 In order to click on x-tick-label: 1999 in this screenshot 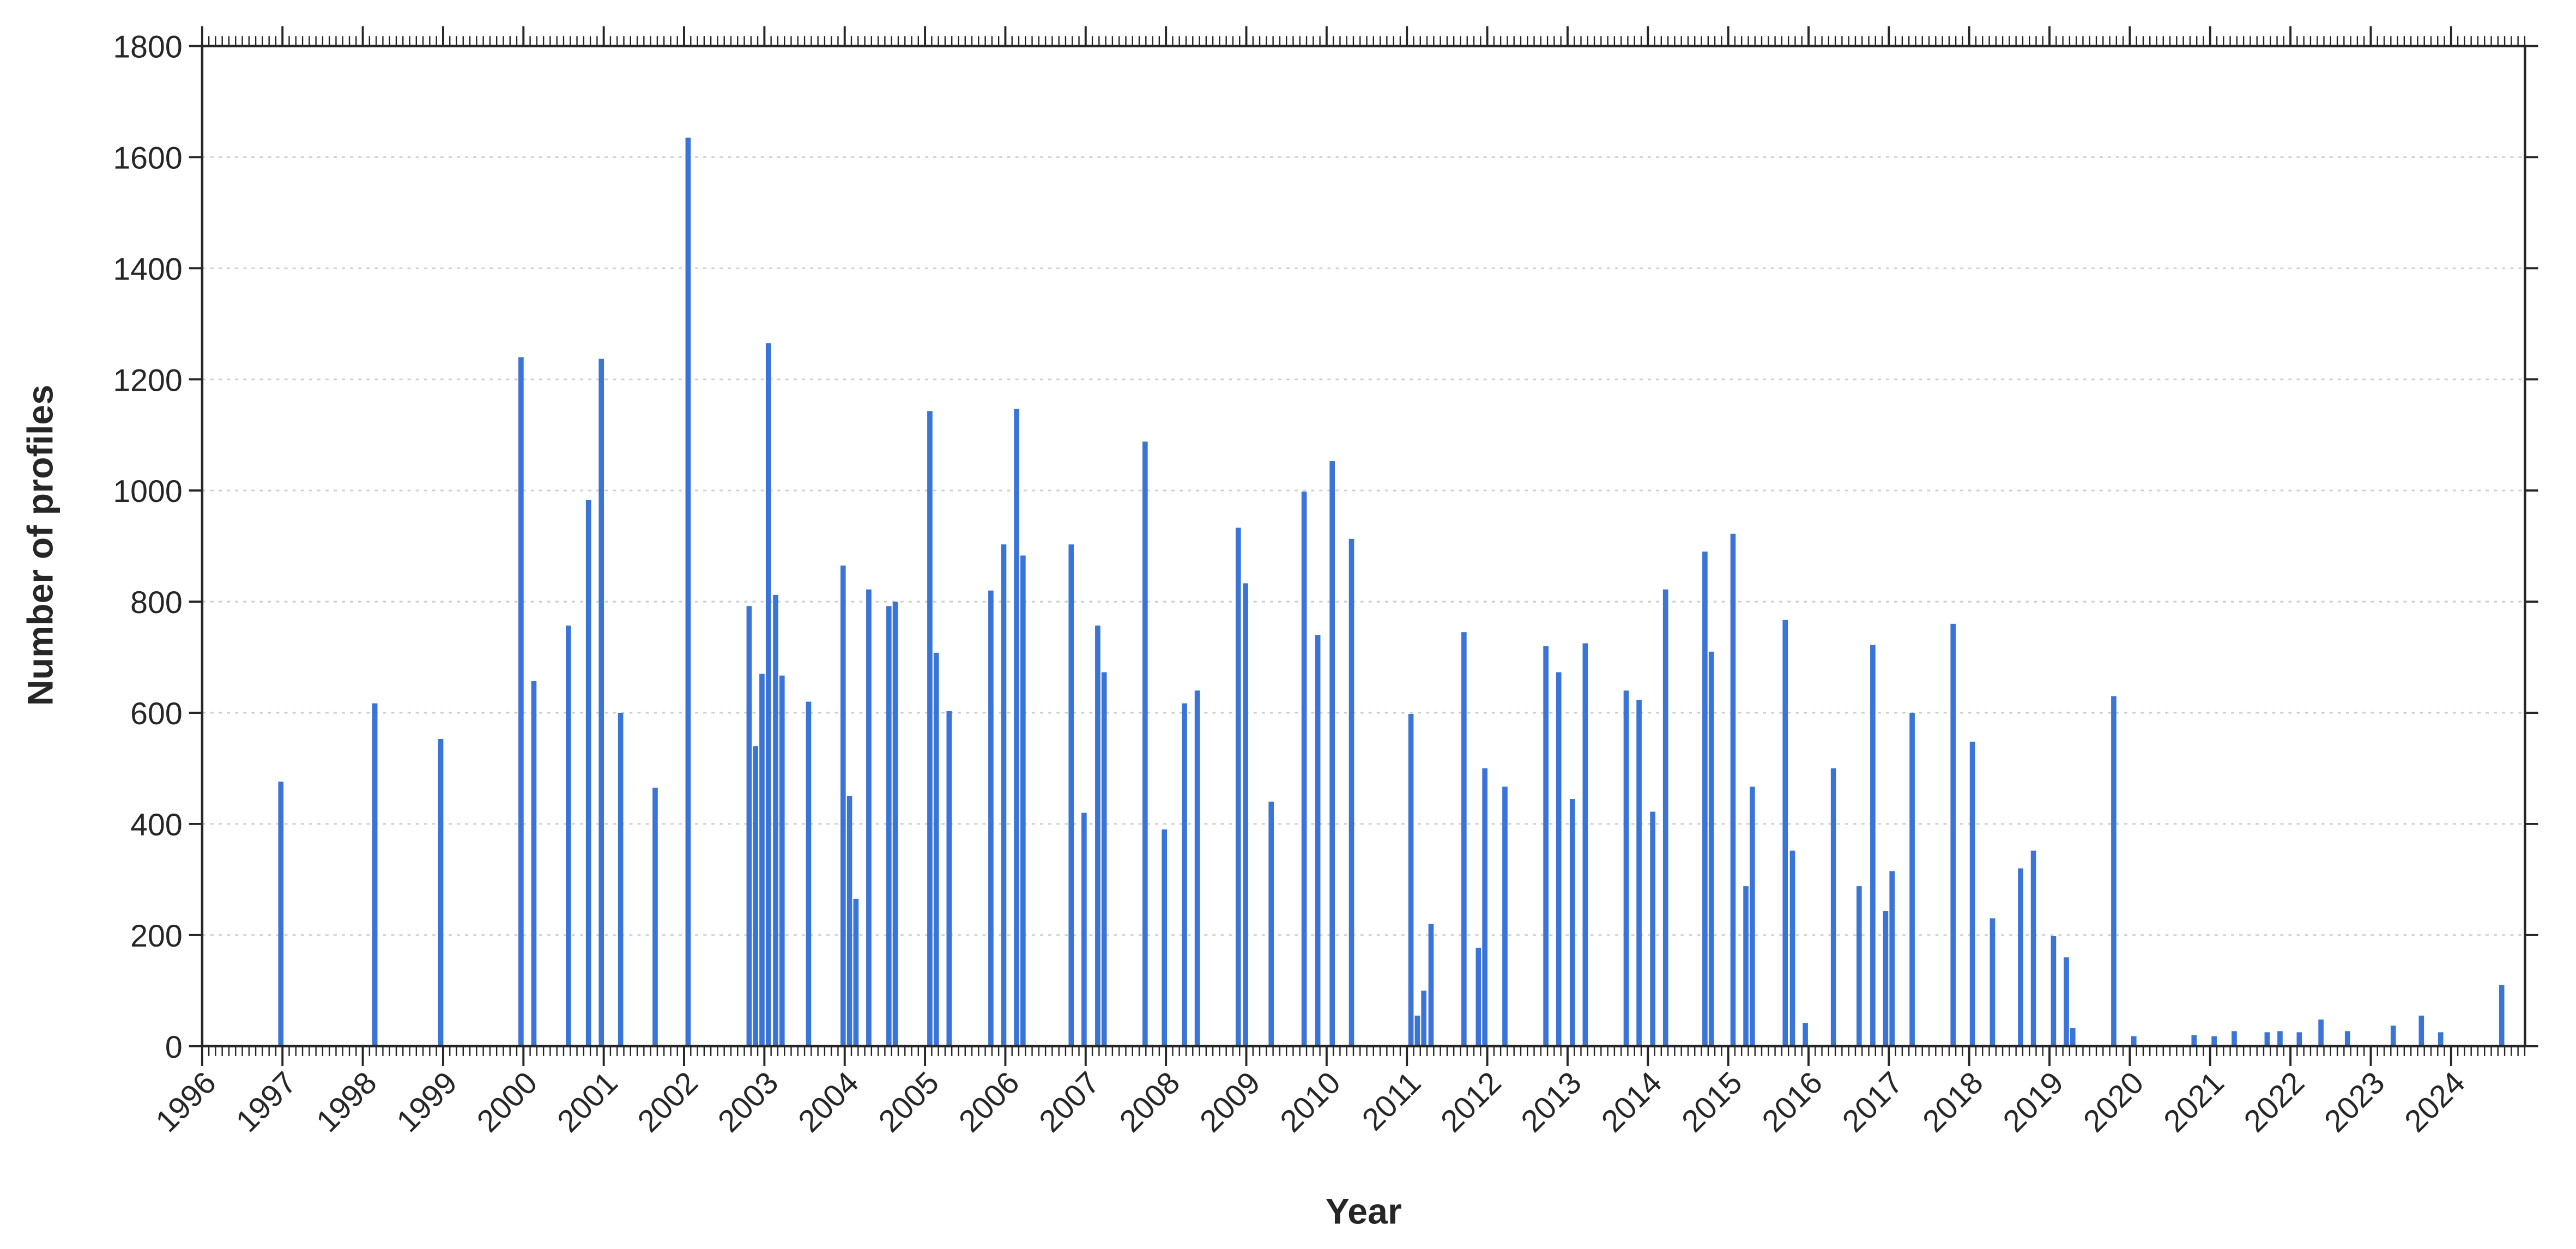, I will do `click(427, 1102)`.